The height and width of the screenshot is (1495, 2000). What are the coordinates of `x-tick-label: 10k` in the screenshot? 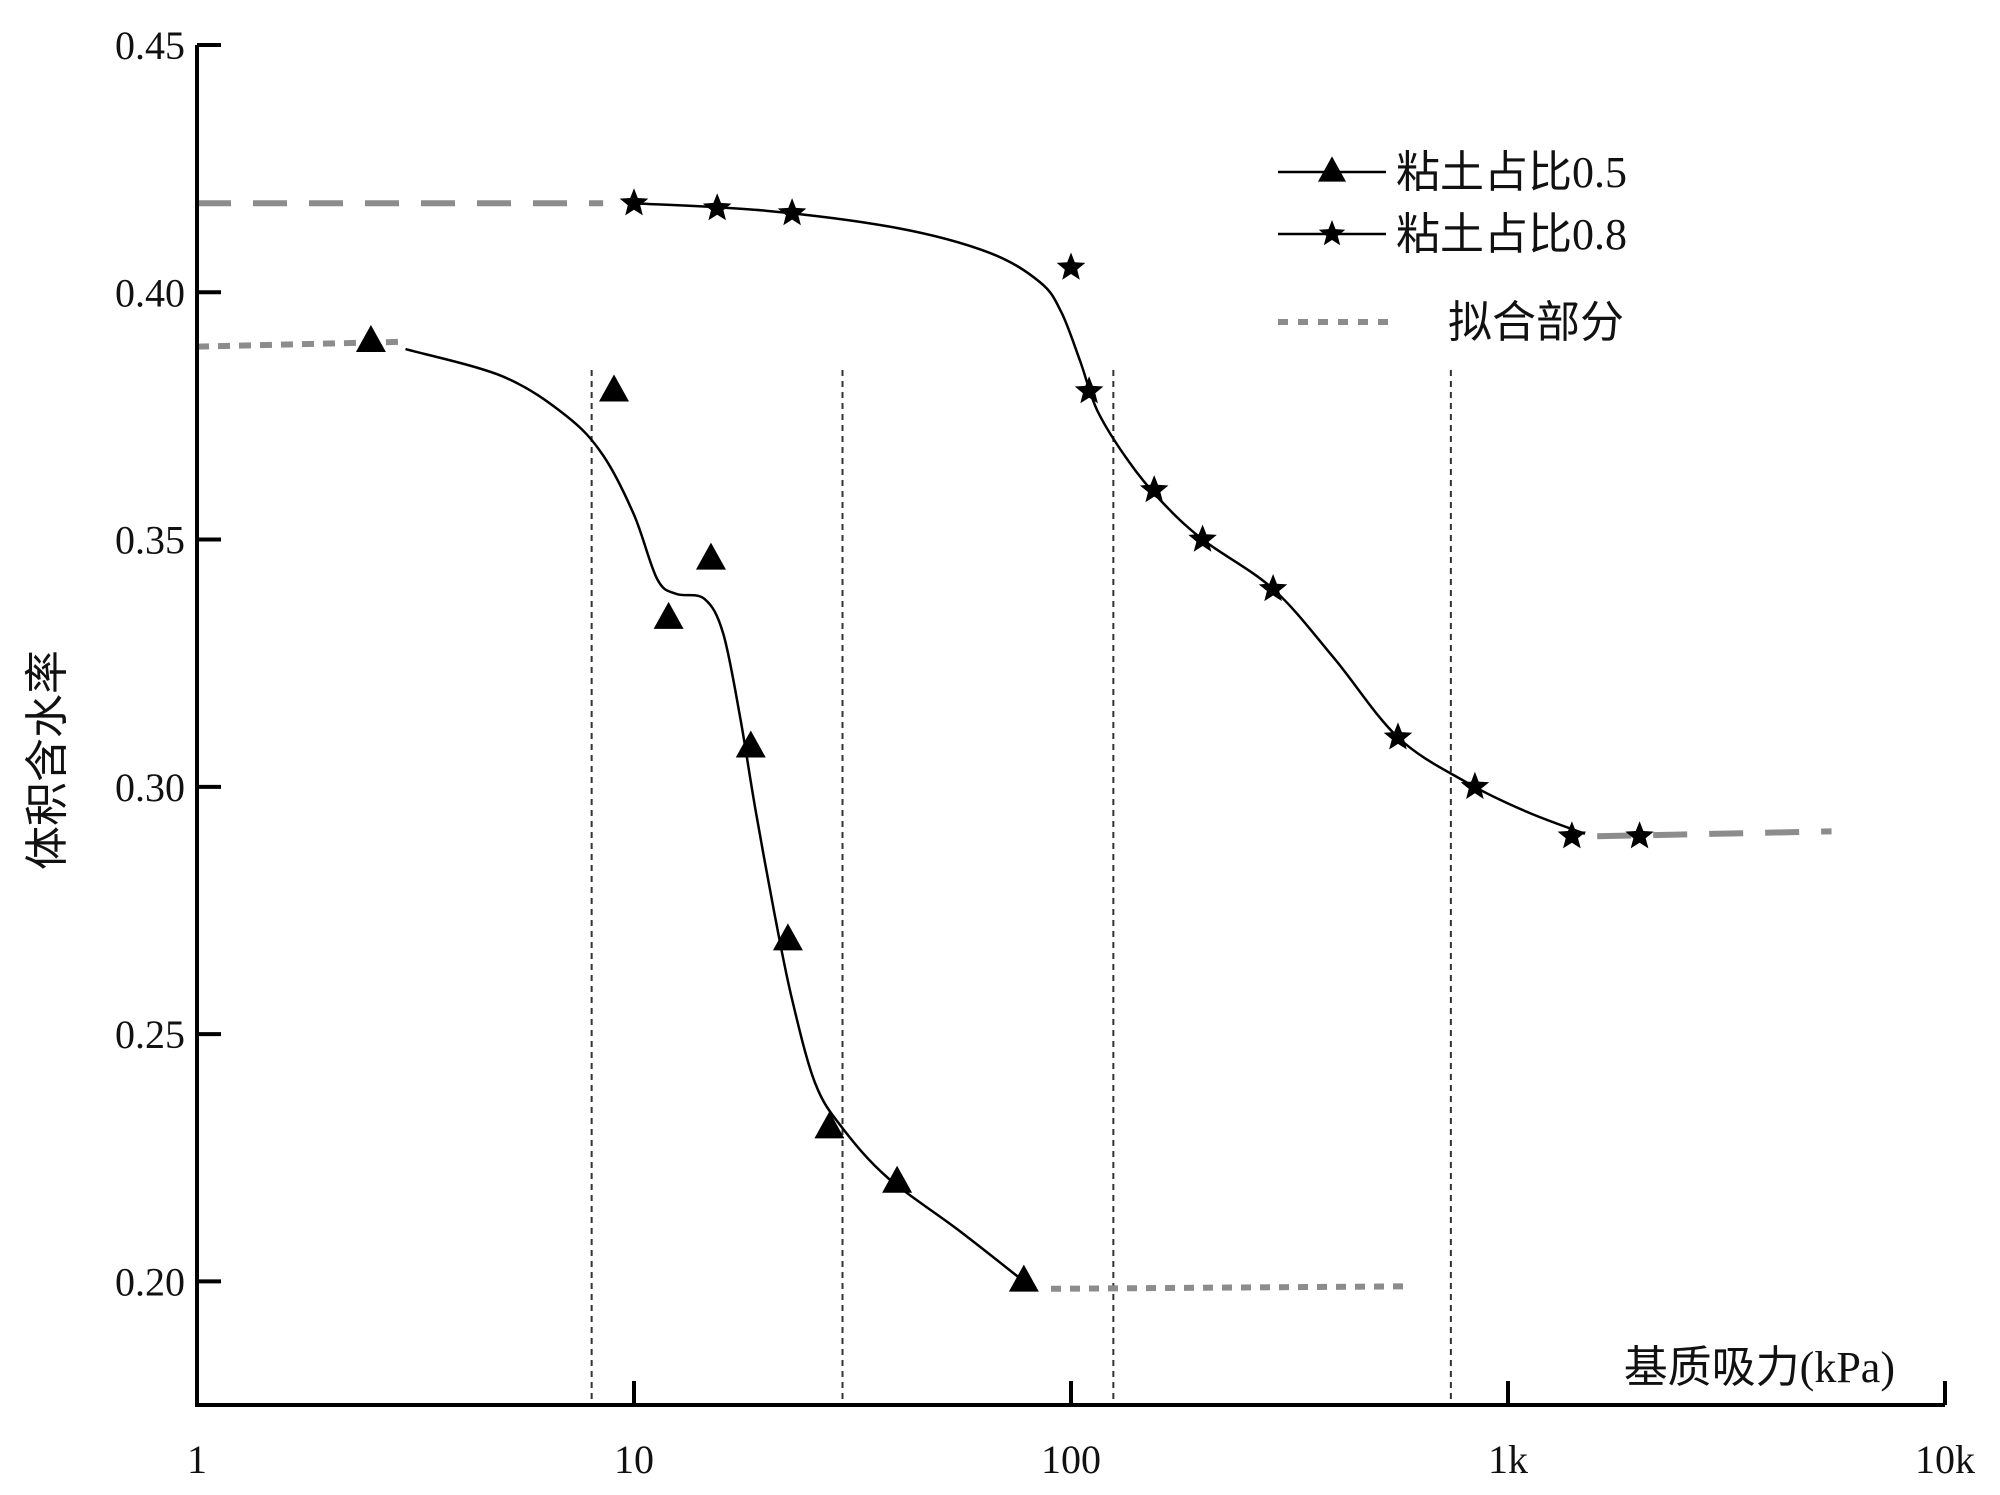 It's located at (1945, 1459).